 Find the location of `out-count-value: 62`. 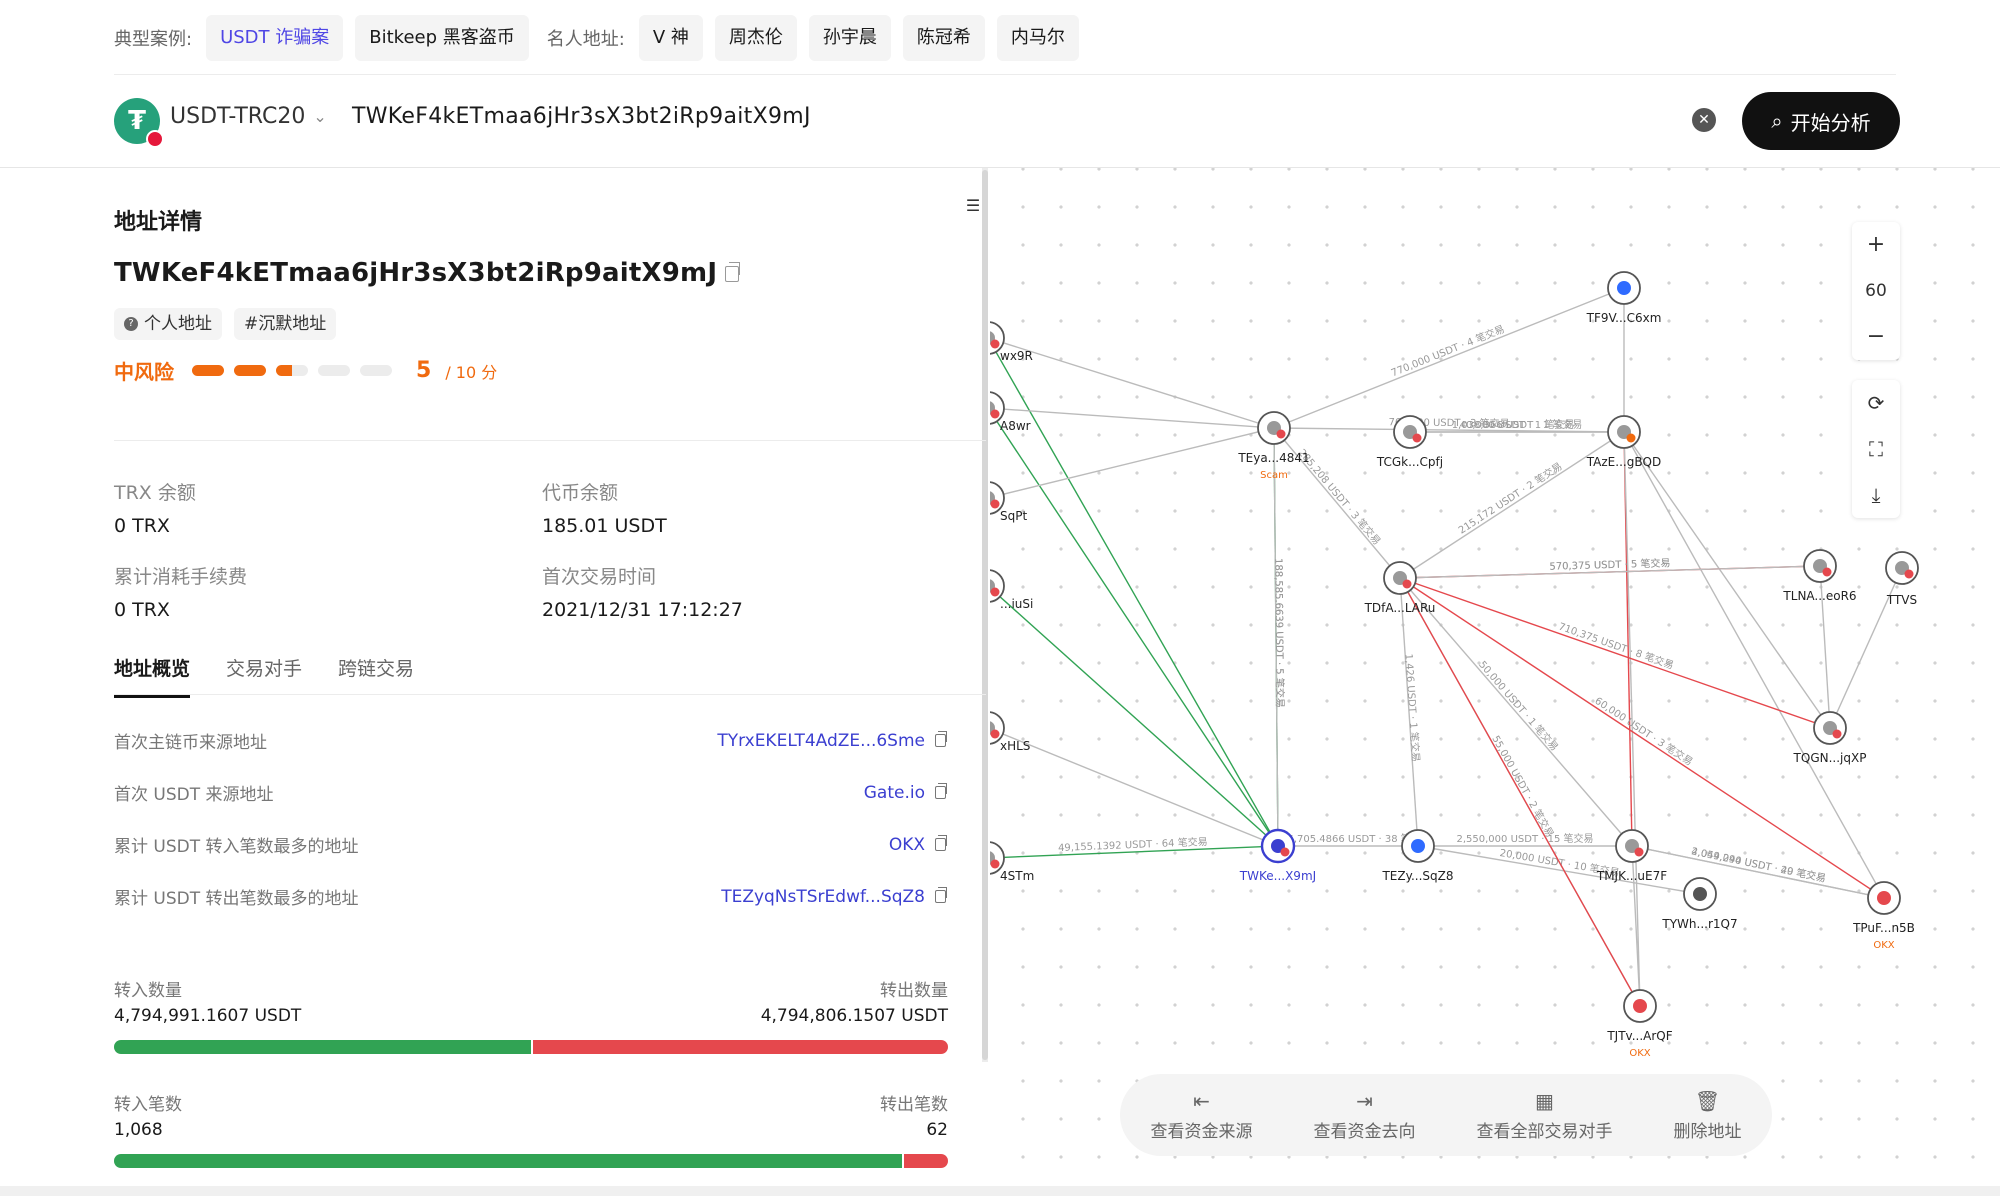

out-count-value: 62 is located at coordinates (937, 1130).